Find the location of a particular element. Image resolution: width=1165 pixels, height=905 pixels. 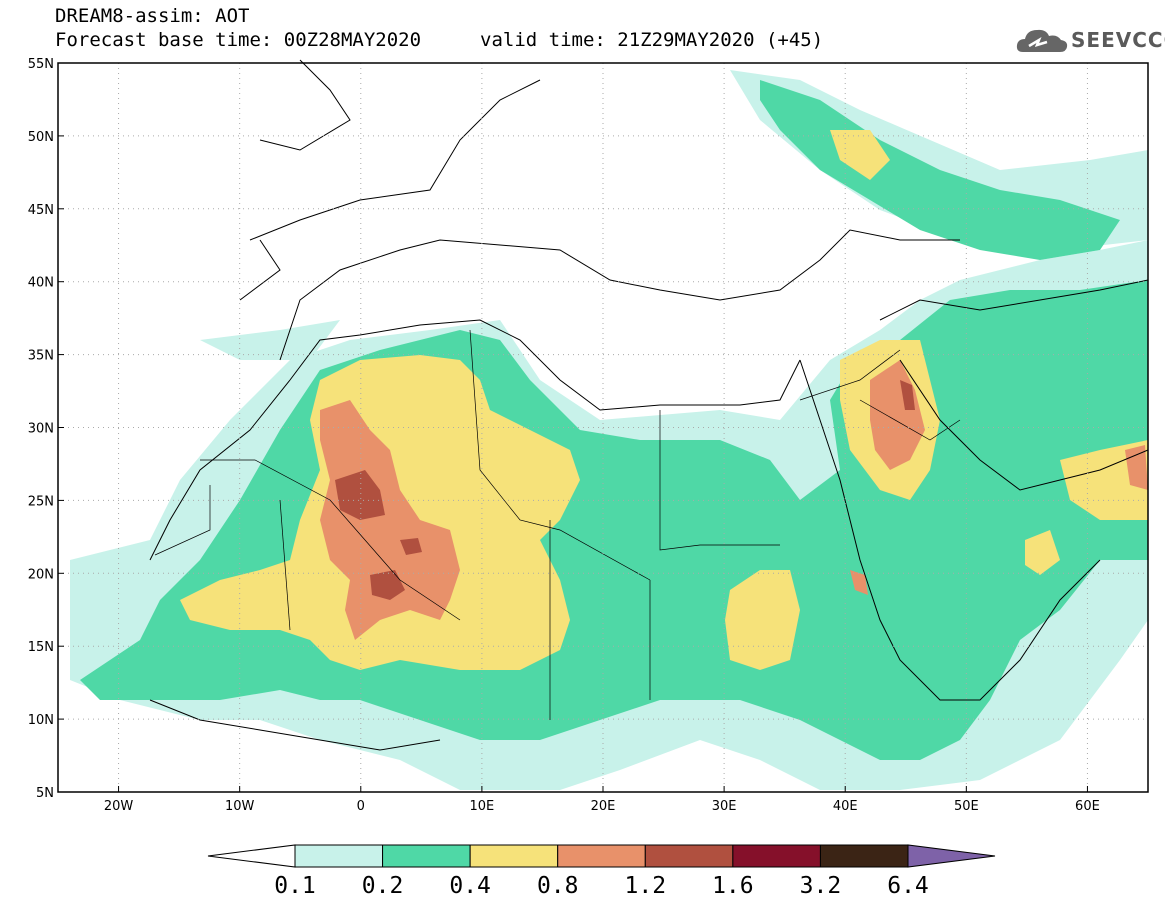

colorbar-low-arrow is located at coordinates (251, 856).